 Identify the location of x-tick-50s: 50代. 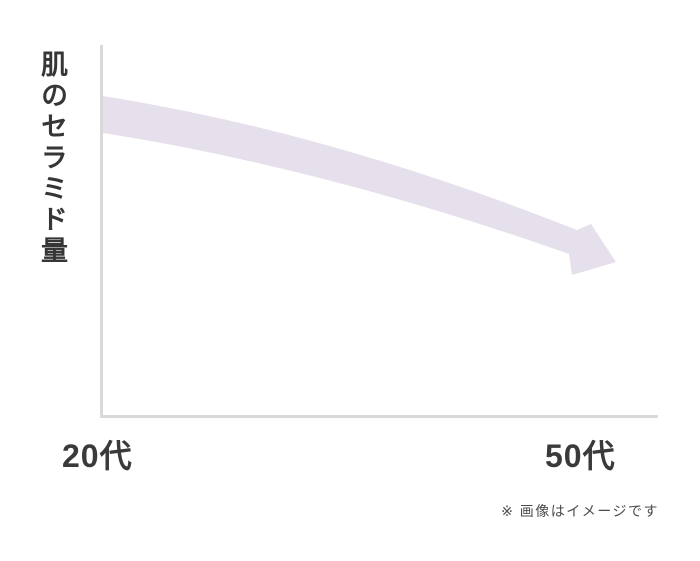
(580, 456).